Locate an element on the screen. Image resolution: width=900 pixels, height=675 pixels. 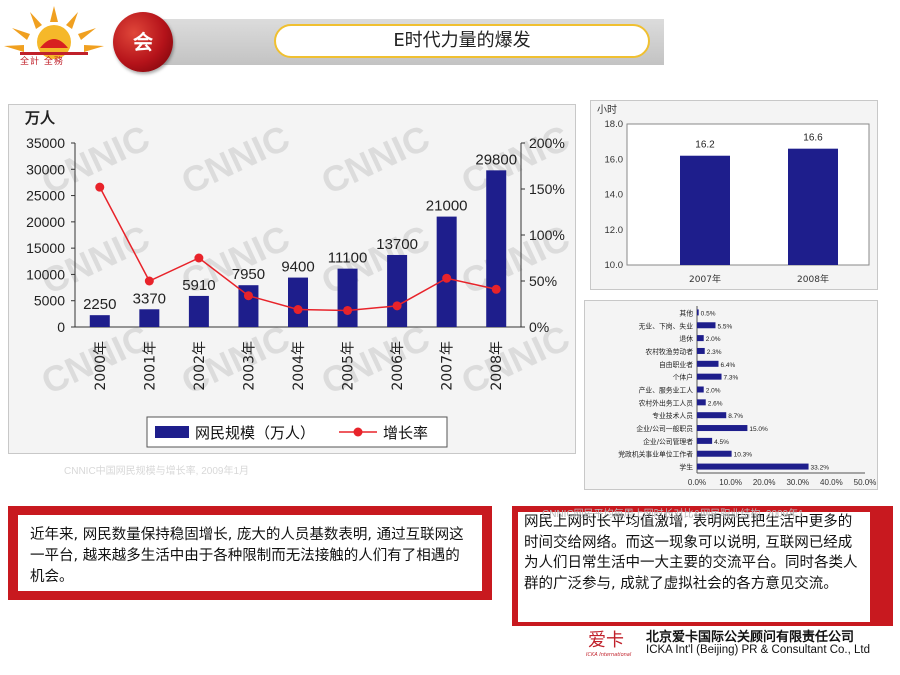
bar-value-label: 15.0% is located at coordinates (758, 429).